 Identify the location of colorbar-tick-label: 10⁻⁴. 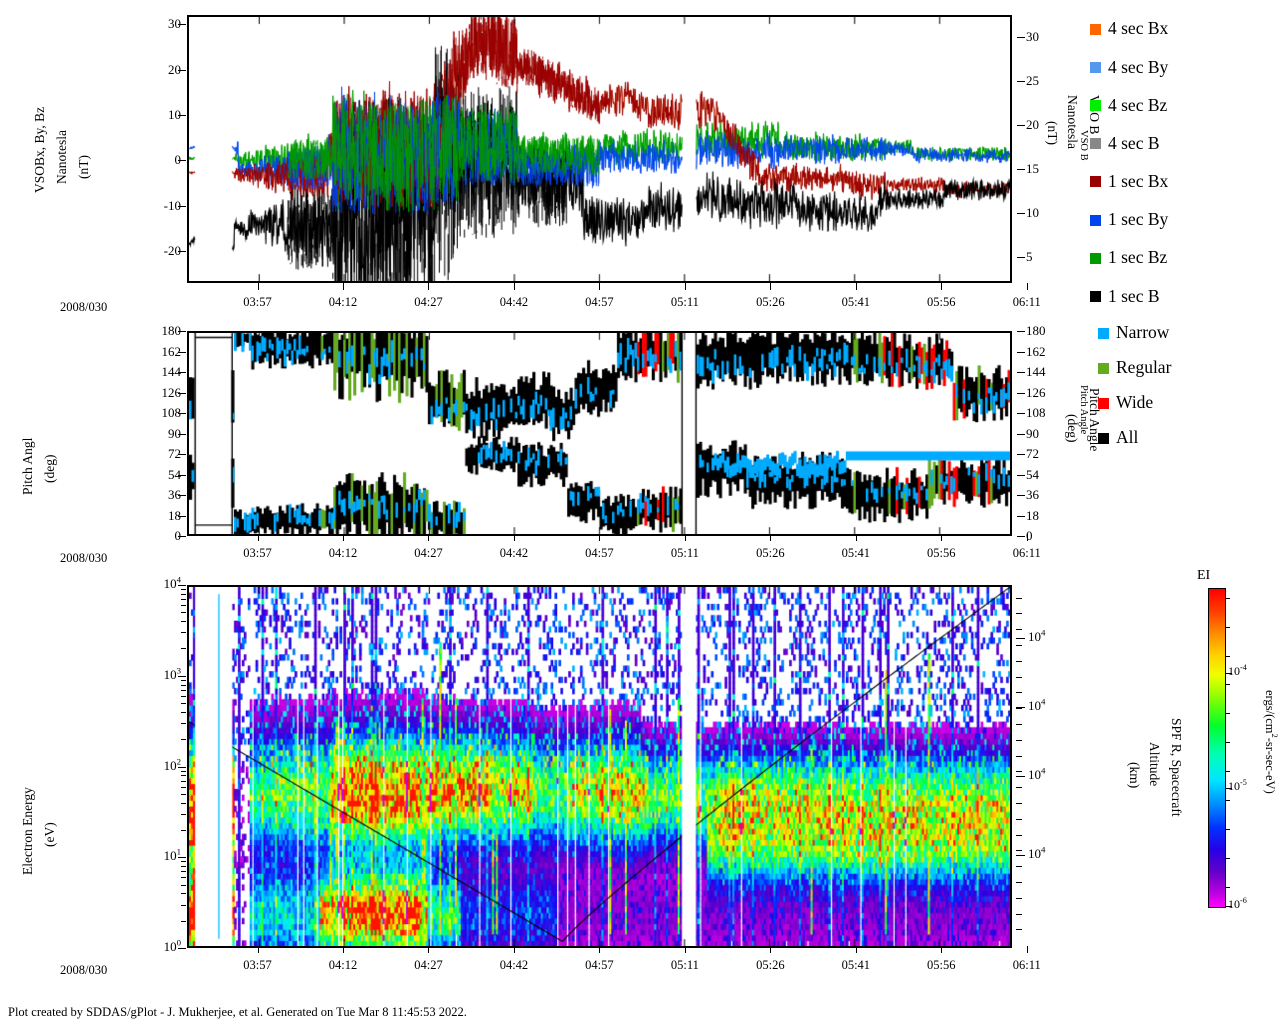
(1237, 670).